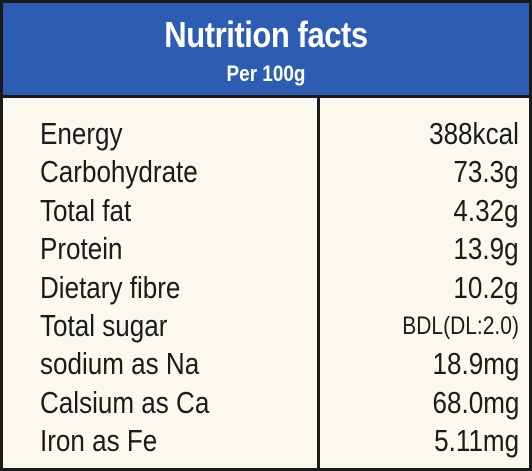  What do you see at coordinates (486, 172) in the screenshot?
I see `nutrient-amount: 73.3g` at bounding box center [486, 172].